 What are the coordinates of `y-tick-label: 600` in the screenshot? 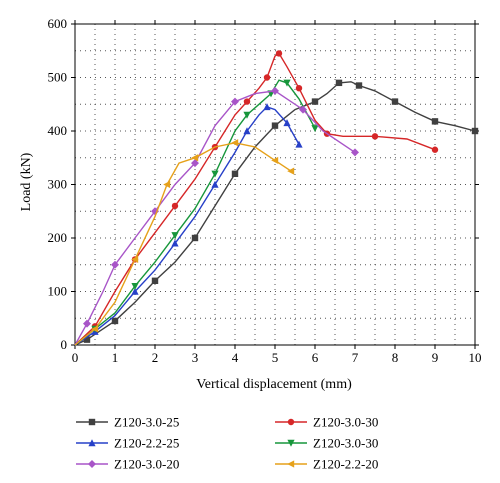 It's located at (58, 23).